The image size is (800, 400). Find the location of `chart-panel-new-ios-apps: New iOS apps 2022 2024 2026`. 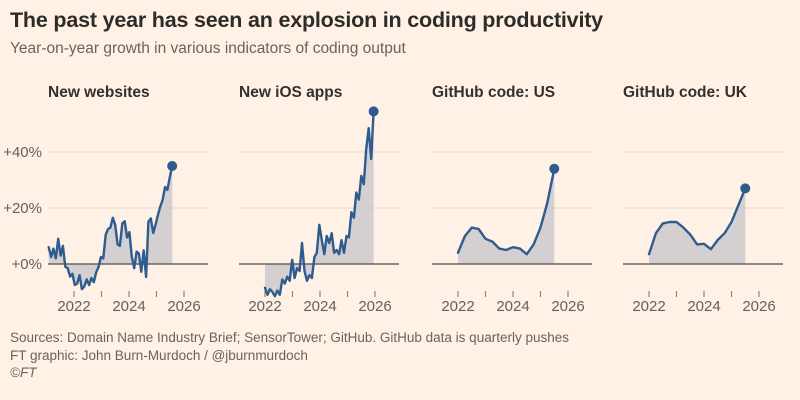

chart-panel-new-ios-apps: New iOS apps 2022 2024 2026 is located at coordinates (320, 200).